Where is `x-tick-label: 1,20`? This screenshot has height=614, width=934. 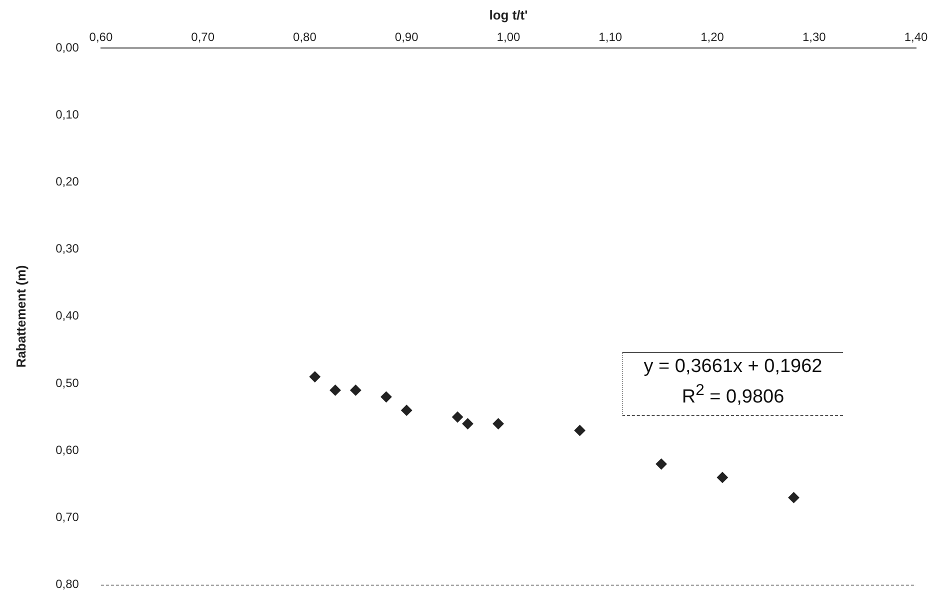 x-tick-label: 1,20 is located at coordinates (712, 37).